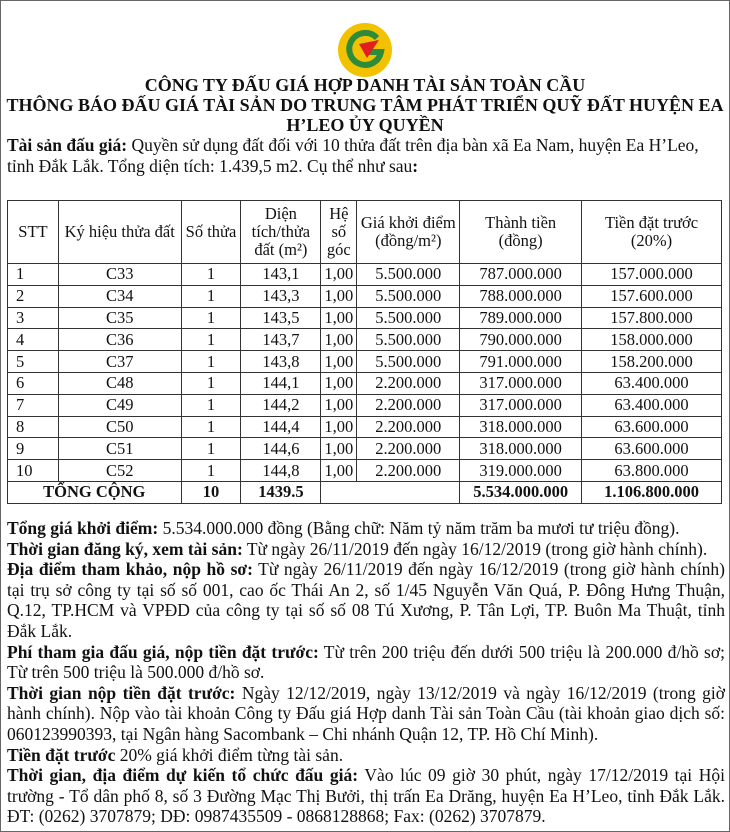 This screenshot has height=832, width=730. Describe the element at coordinates (521, 318) in the screenshot. I see `table-cell: 789.000.000` at that location.